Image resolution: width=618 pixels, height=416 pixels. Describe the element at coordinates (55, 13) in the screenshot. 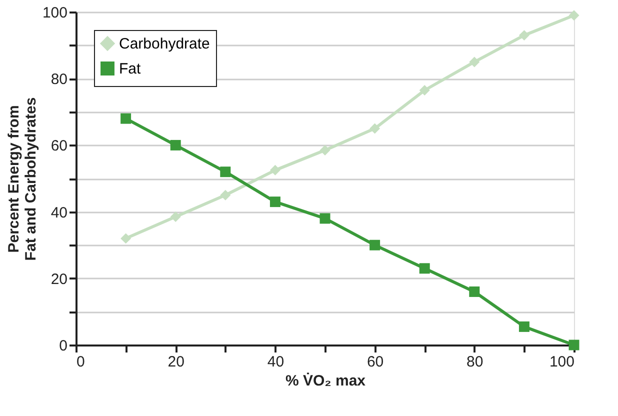

I see `y-tick-label: 100` at that location.